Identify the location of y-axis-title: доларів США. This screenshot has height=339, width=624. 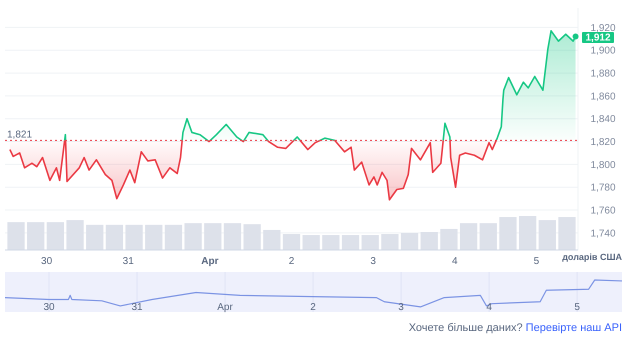
(592, 257).